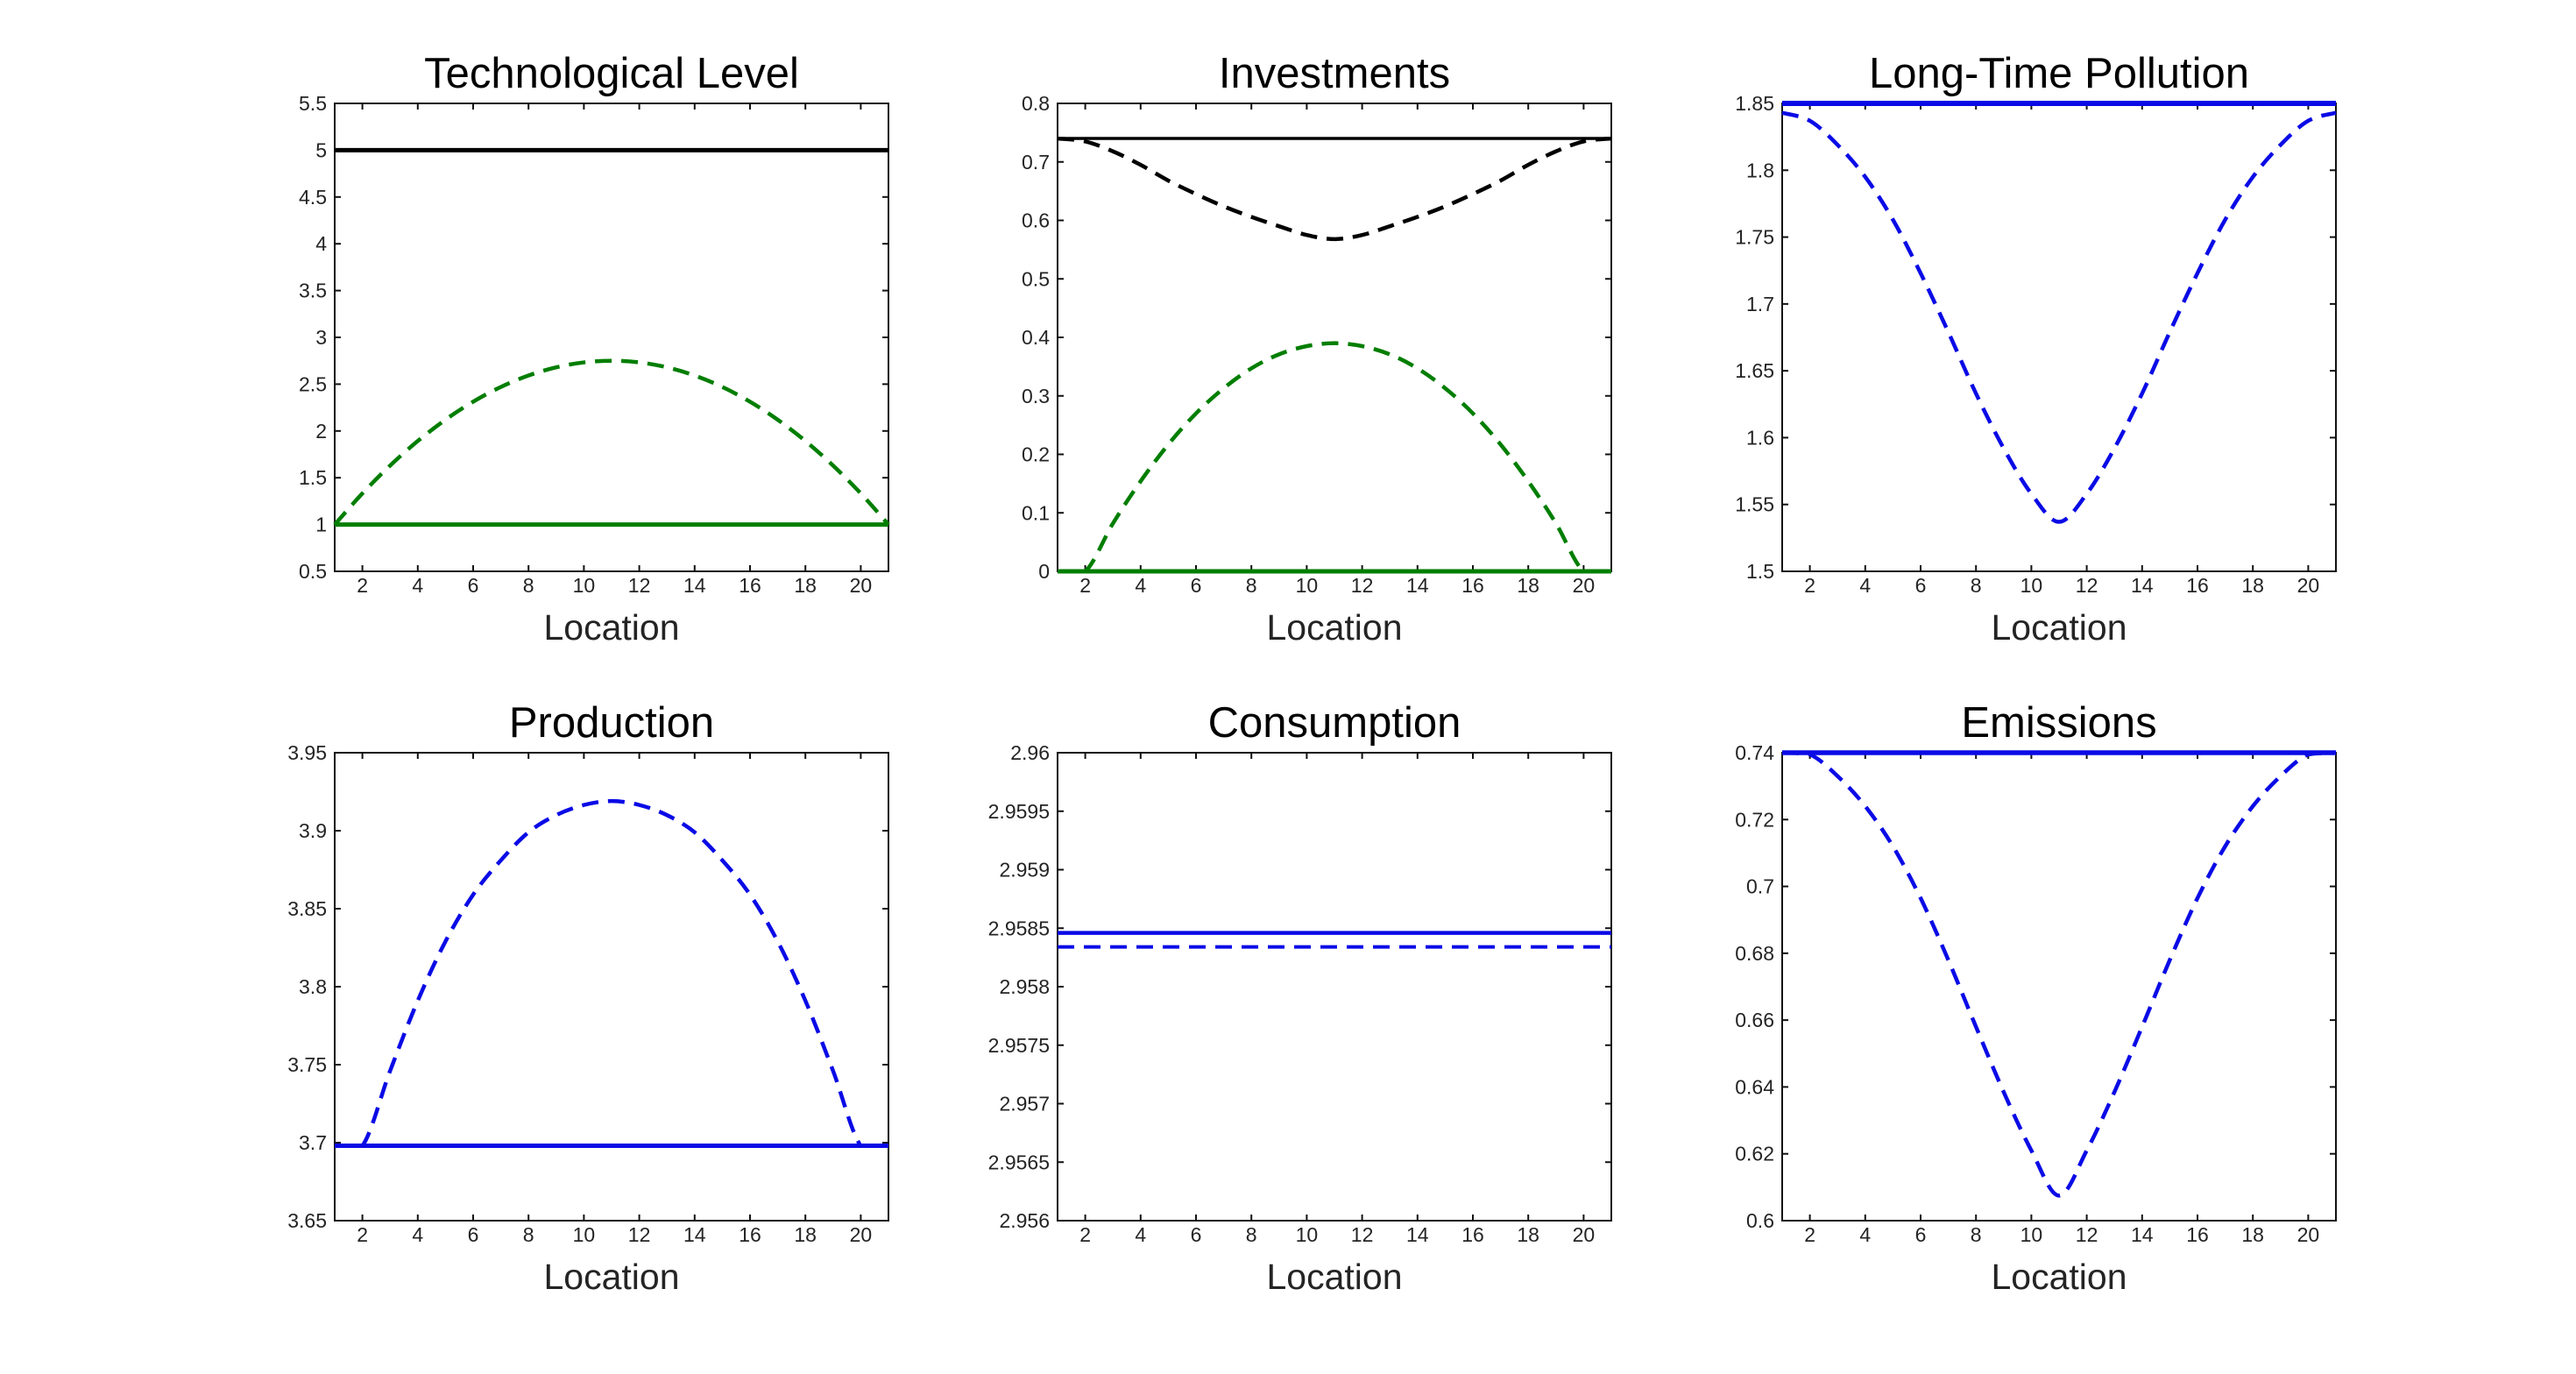  What do you see at coordinates (321, 524) in the screenshot?
I see `y-tick-label: 1` at bounding box center [321, 524].